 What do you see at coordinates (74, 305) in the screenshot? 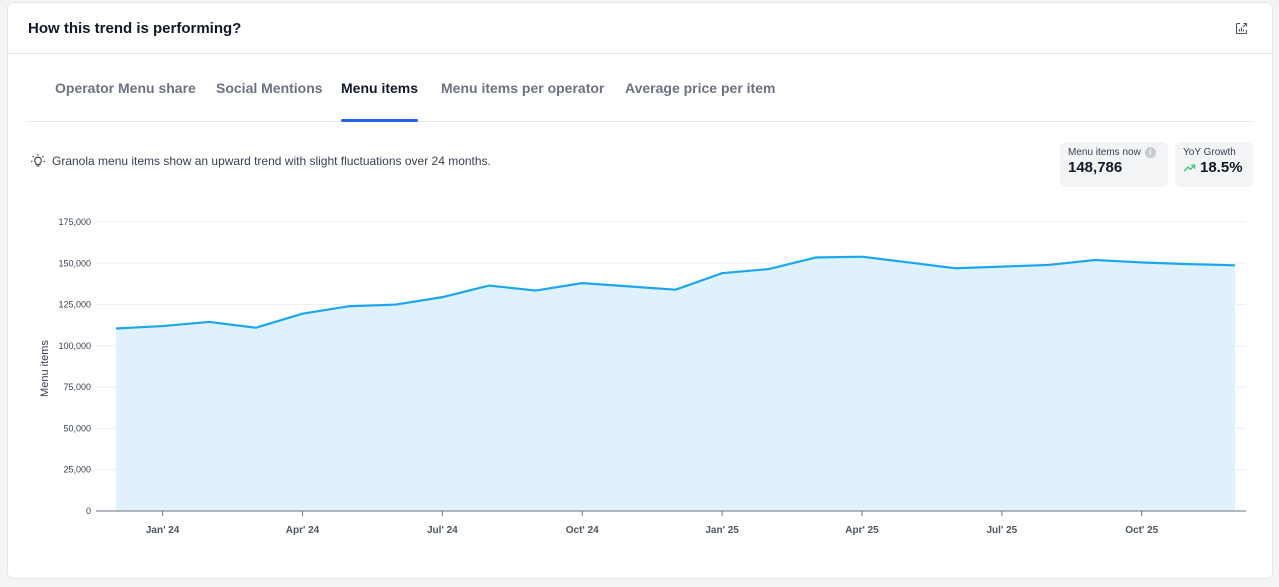
I see `y-tick-label: 125,000` at bounding box center [74, 305].